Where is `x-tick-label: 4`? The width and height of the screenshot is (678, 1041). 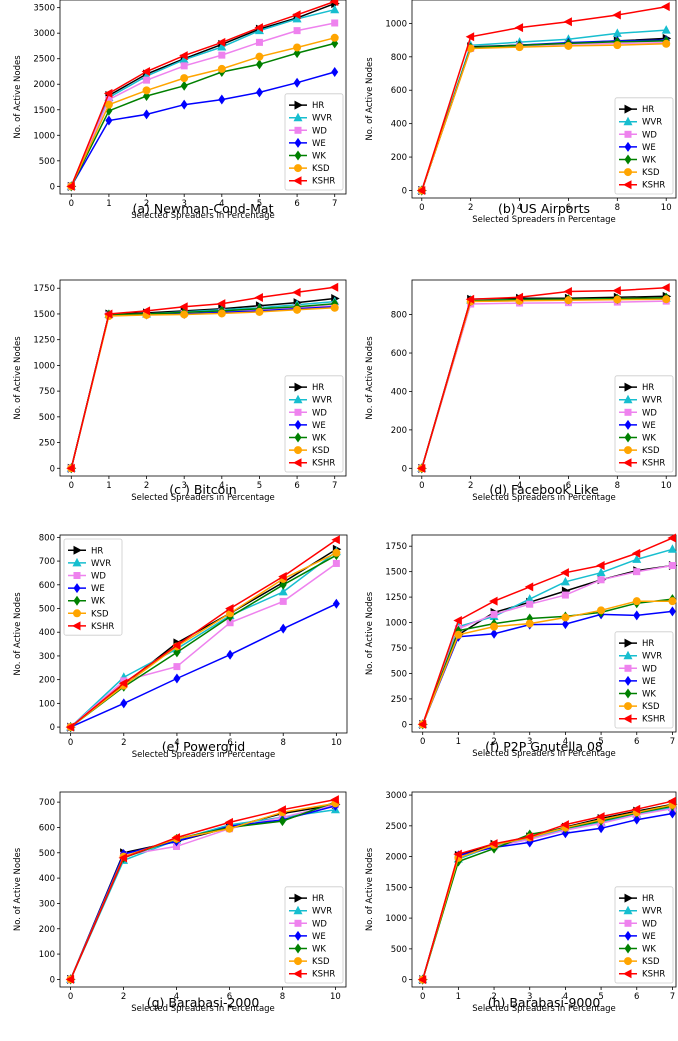 x-tick-label: 4 is located at coordinates (221, 204).